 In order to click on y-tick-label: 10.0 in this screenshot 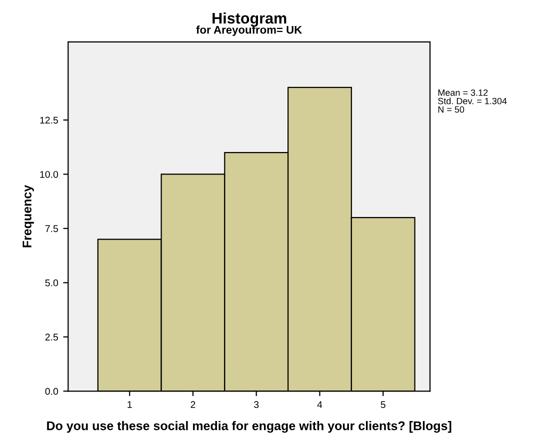, I will do `click(49, 174)`.